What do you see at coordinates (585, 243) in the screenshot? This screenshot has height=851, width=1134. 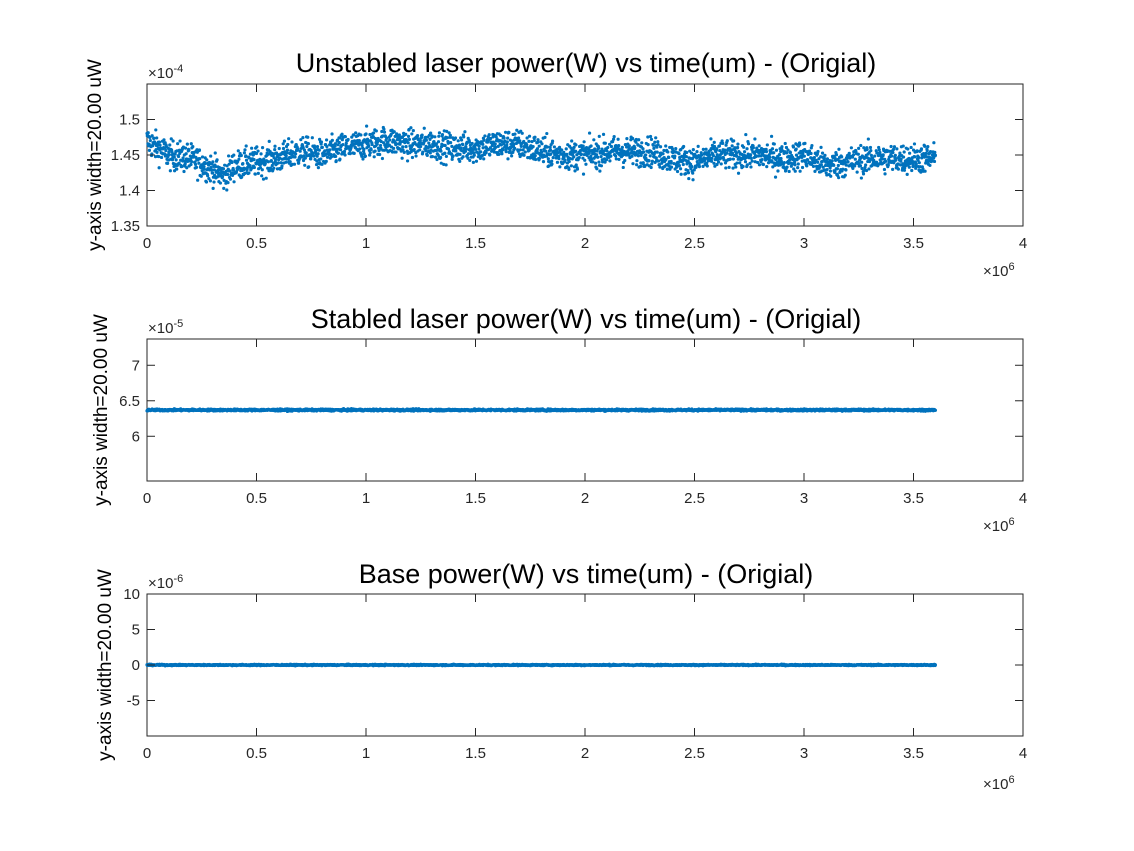 I see `x-tick-label: 2` at bounding box center [585, 243].